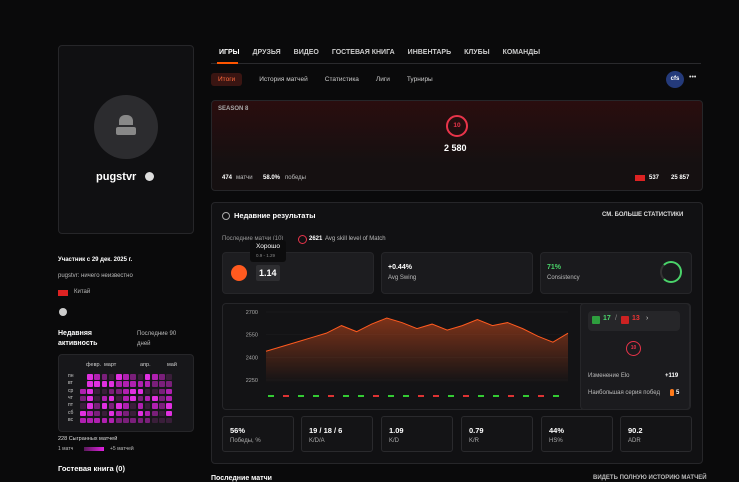 Image resolution: width=739 pixels, height=482 pixels. I want to click on tabs-divider, so click(456, 63).